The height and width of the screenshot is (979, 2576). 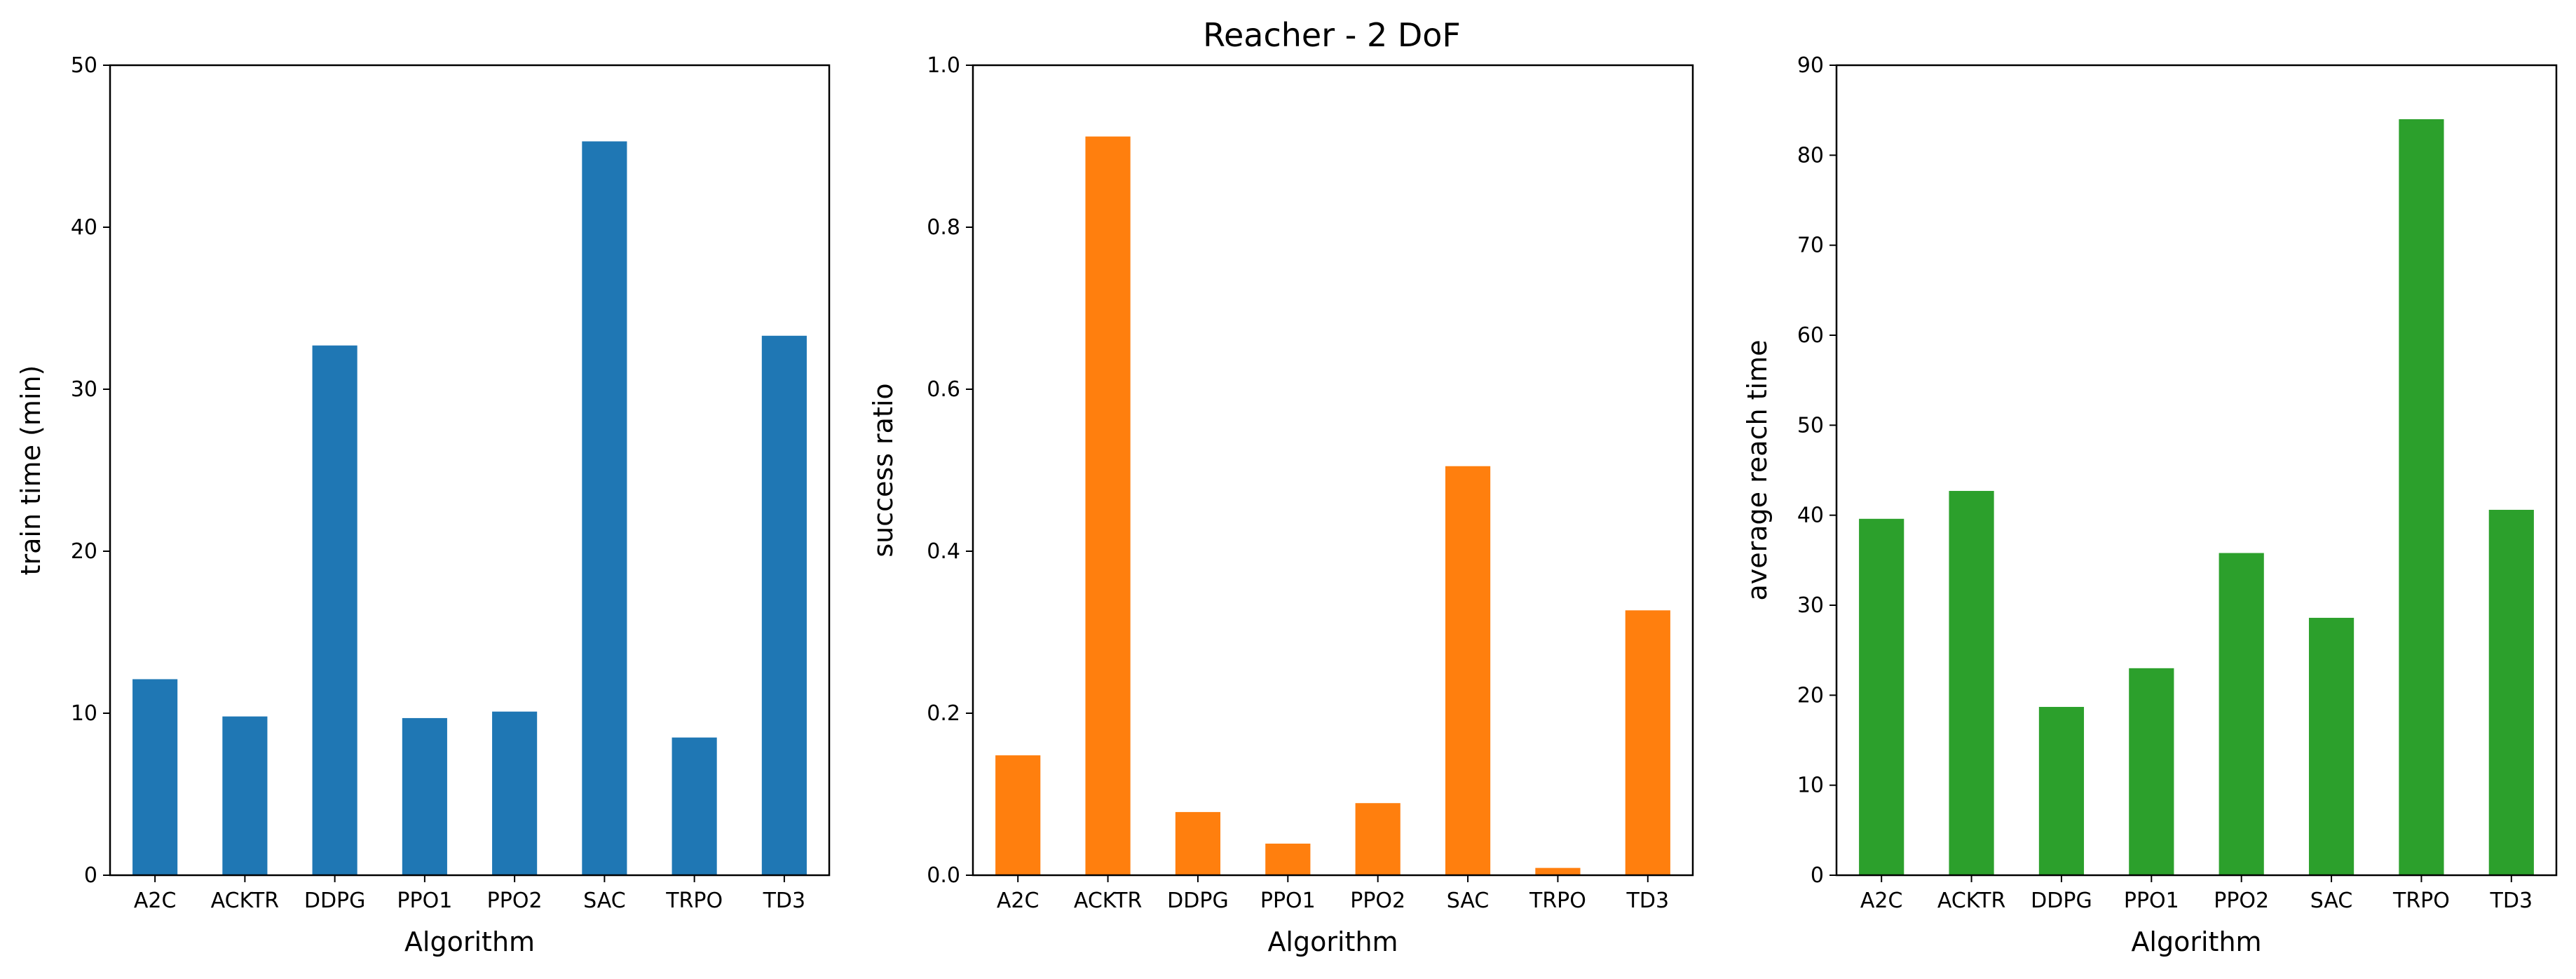 What do you see at coordinates (1810, 246) in the screenshot?
I see `y-tick-label: 70` at bounding box center [1810, 246].